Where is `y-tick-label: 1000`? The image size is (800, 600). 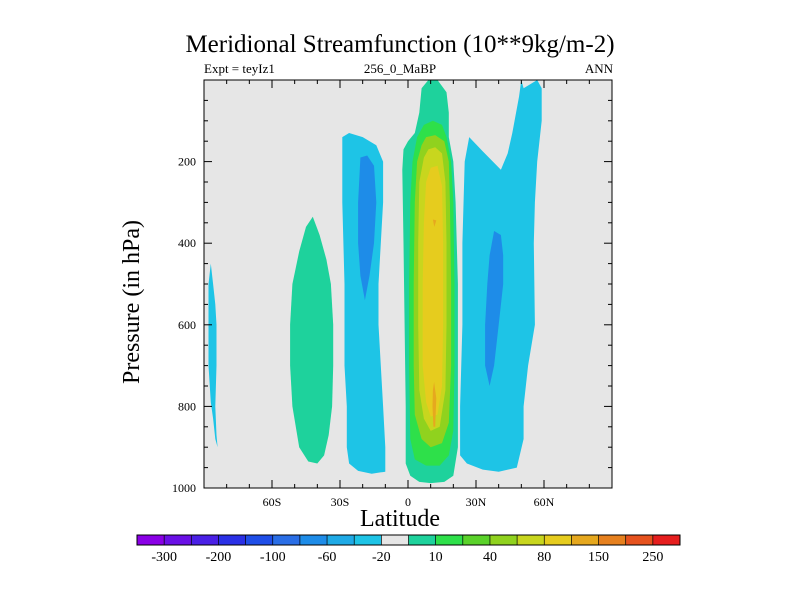
y-tick-label: 1000 is located at coordinates (184, 488).